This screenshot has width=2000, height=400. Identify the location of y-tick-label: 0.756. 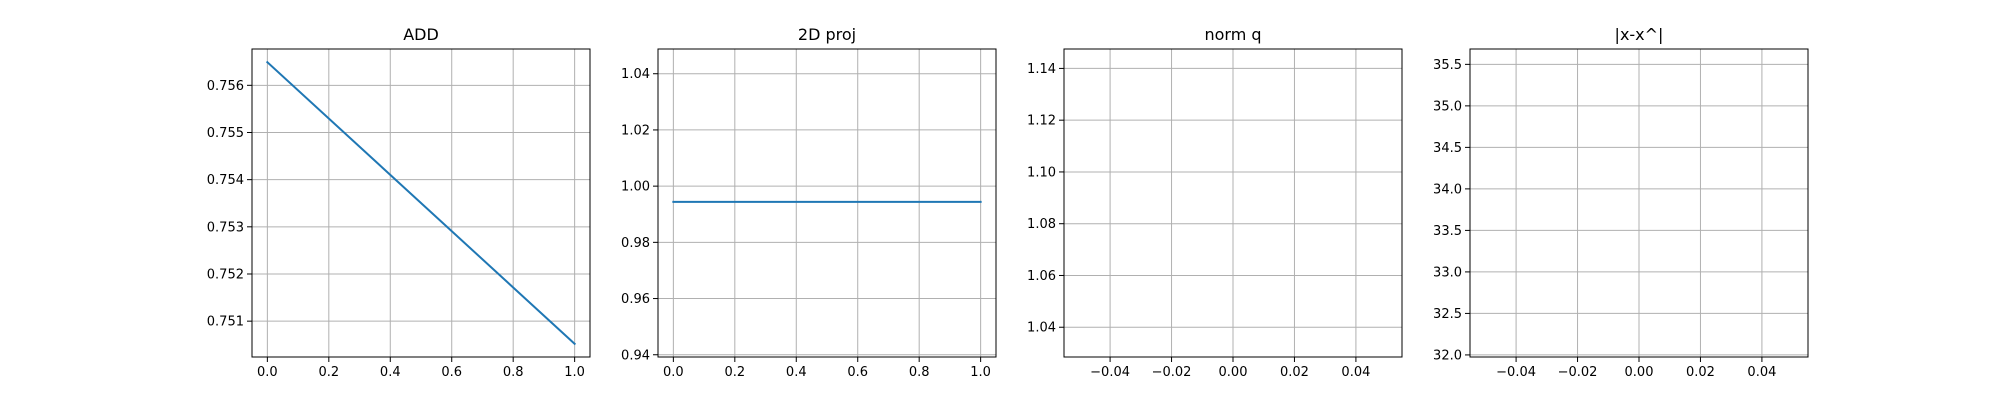
(225, 86).